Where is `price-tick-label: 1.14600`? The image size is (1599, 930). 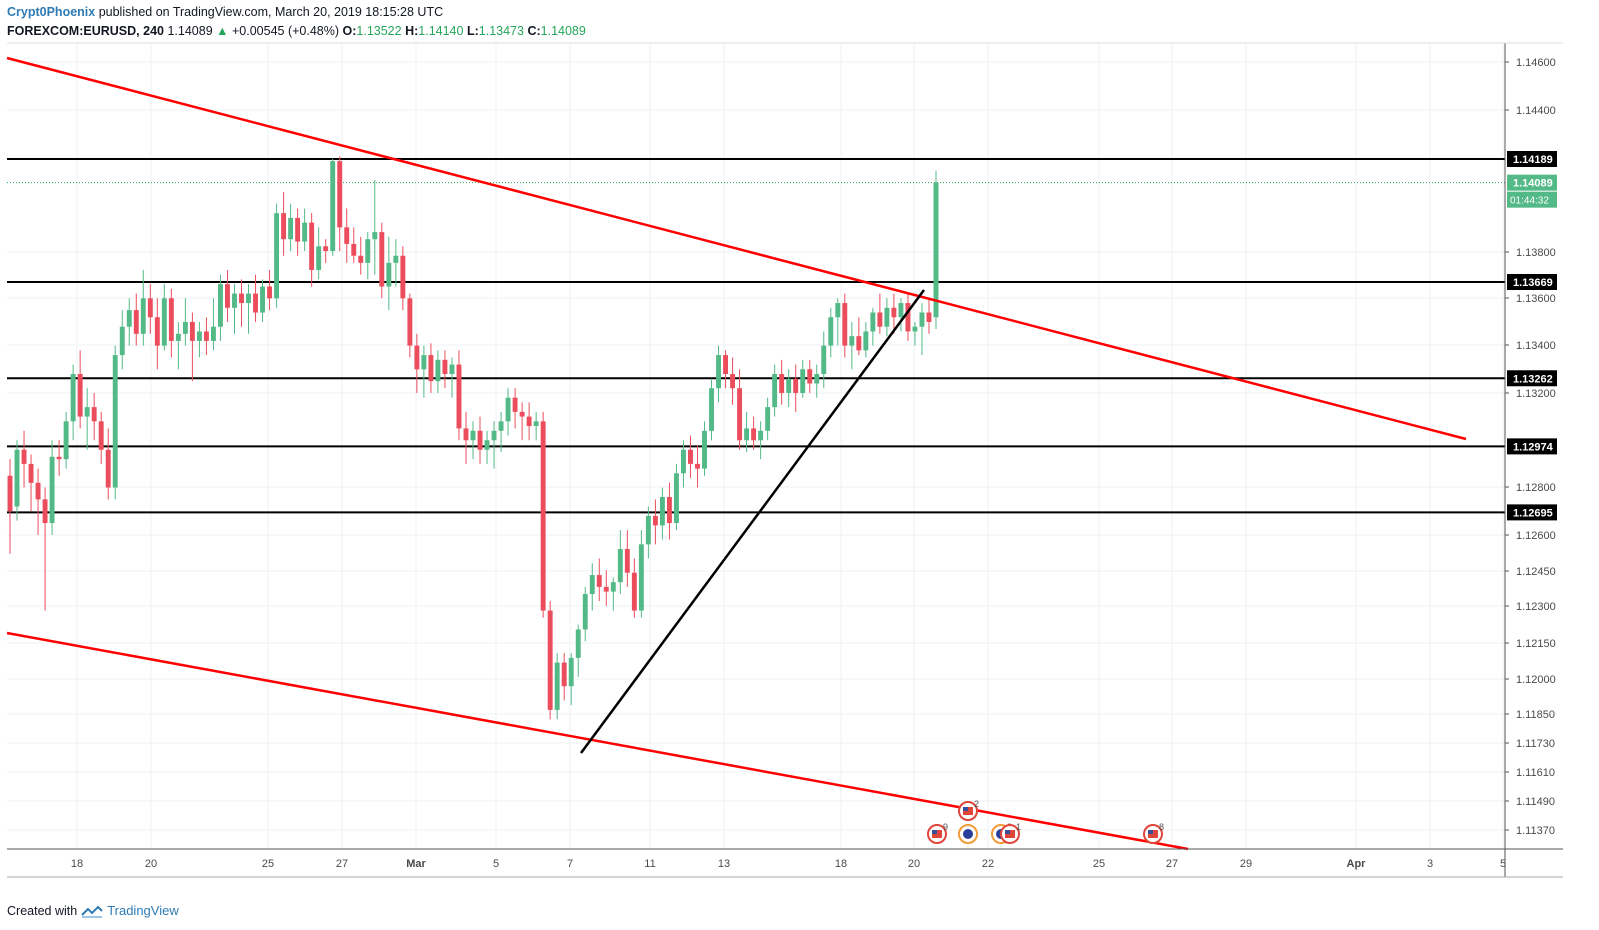 price-tick-label: 1.14600 is located at coordinates (1536, 63).